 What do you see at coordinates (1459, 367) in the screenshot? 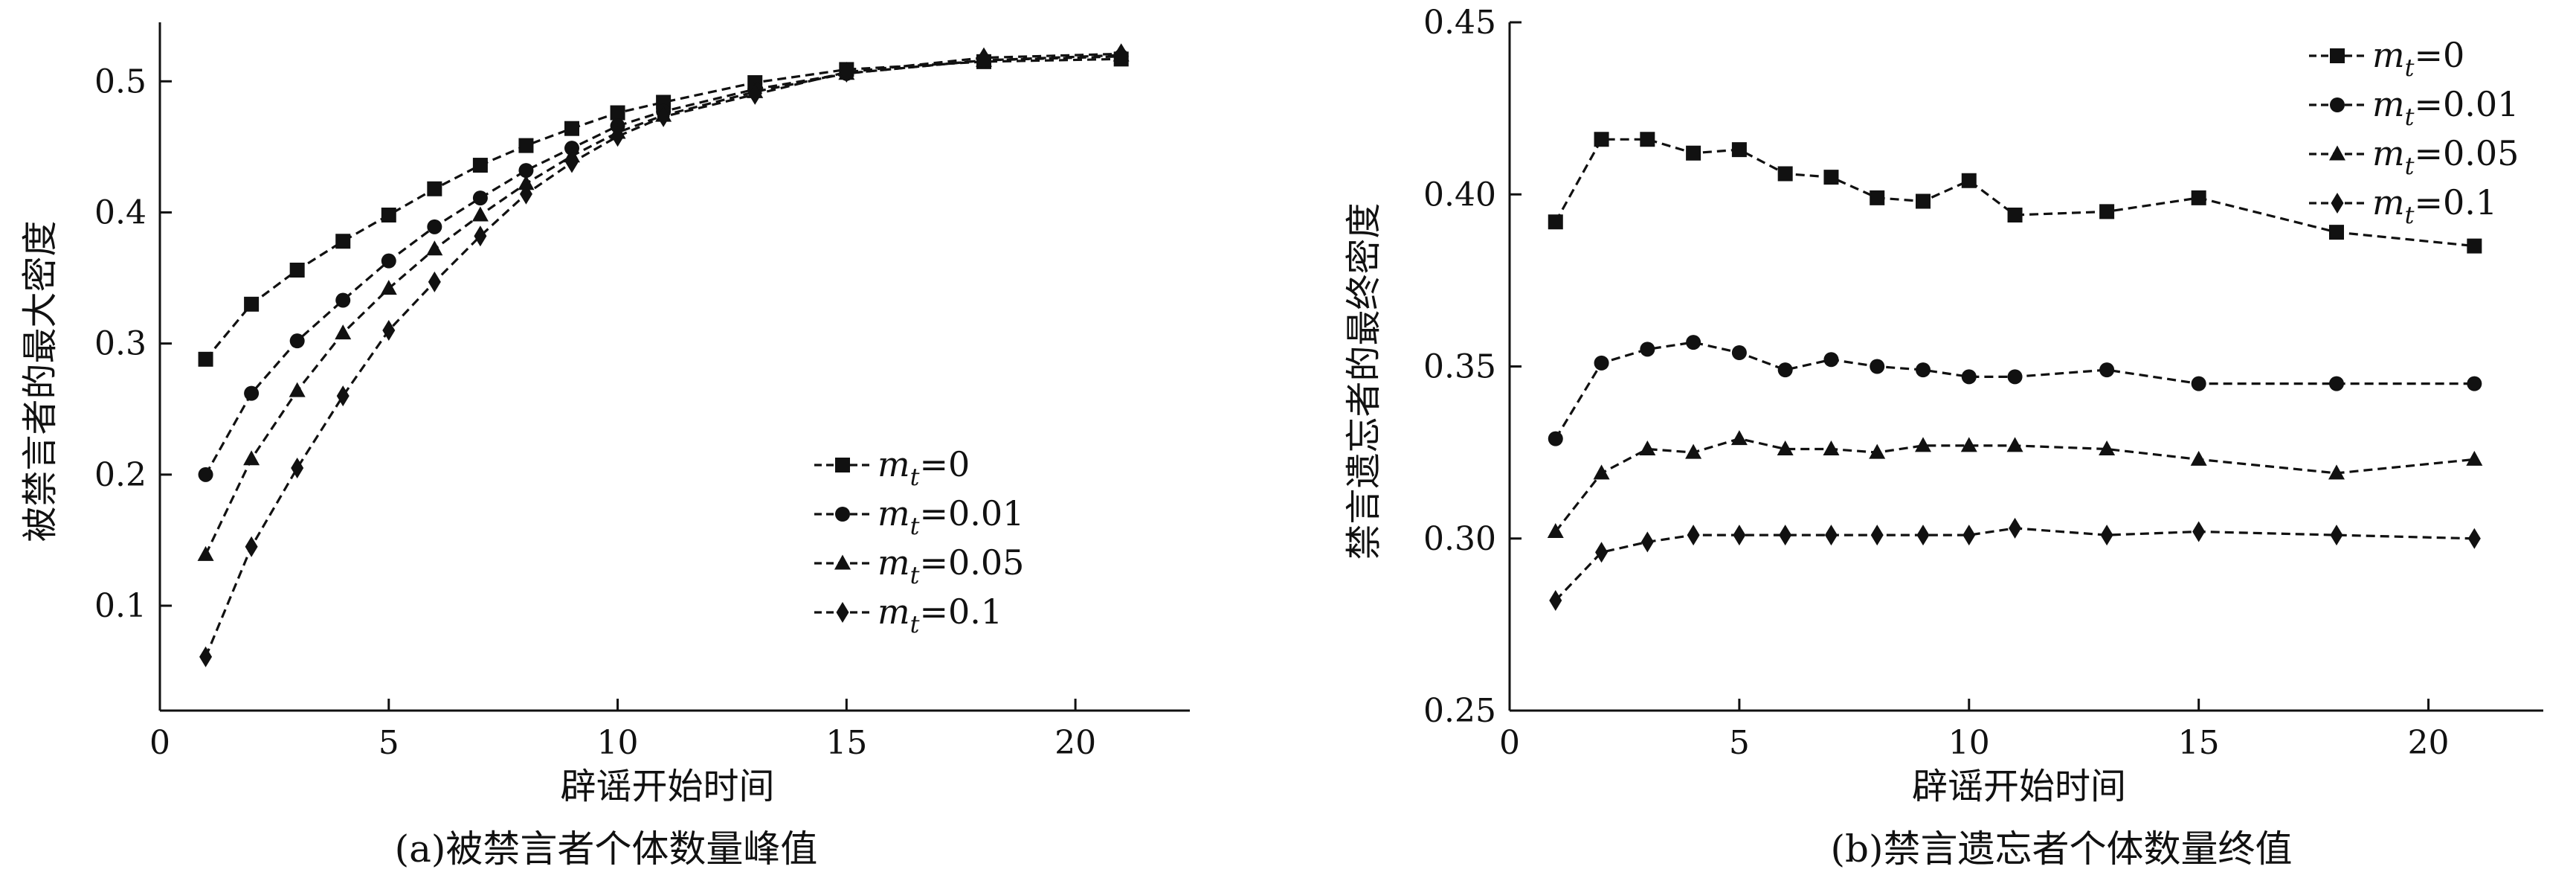
I see `chart-b-y-tick-label: 0.35` at bounding box center [1459, 367].